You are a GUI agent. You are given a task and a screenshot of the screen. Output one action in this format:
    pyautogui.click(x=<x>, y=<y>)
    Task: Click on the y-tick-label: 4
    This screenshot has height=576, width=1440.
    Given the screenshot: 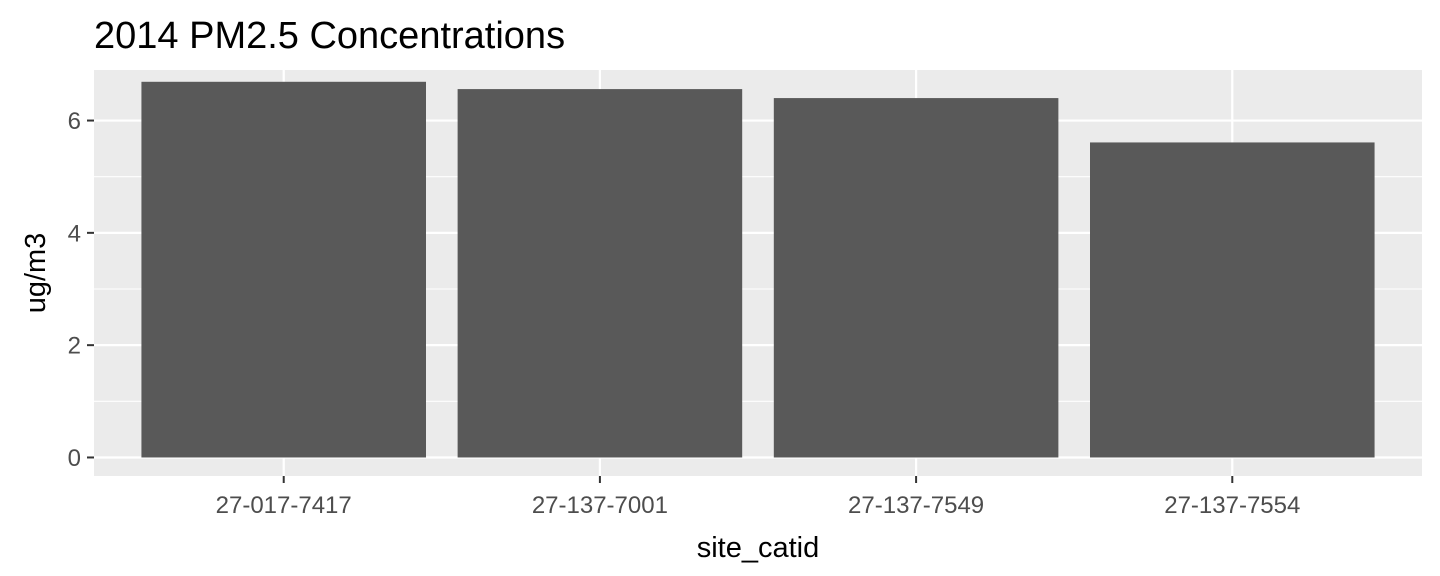 What is the action you would take?
    pyautogui.click(x=74, y=233)
    